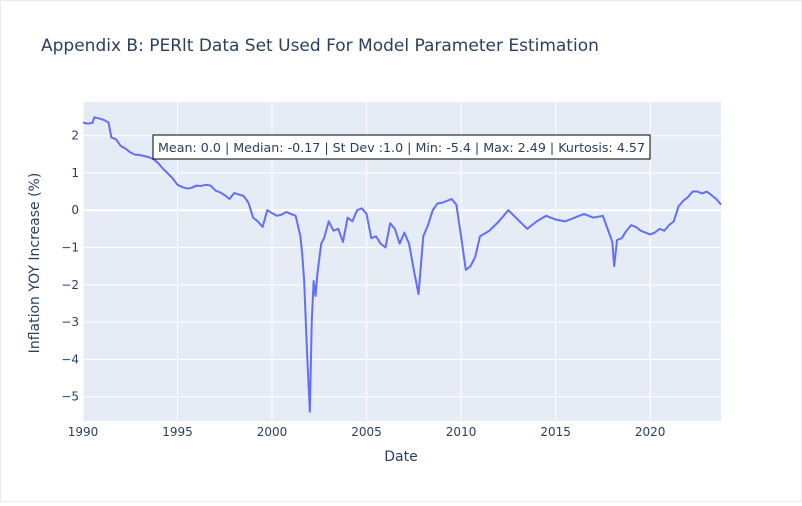 This screenshot has height=506, width=802. What do you see at coordinates (70, 285) in the screenshot?
I see `y-tick-label: −2` at bounding box center [70, 285].